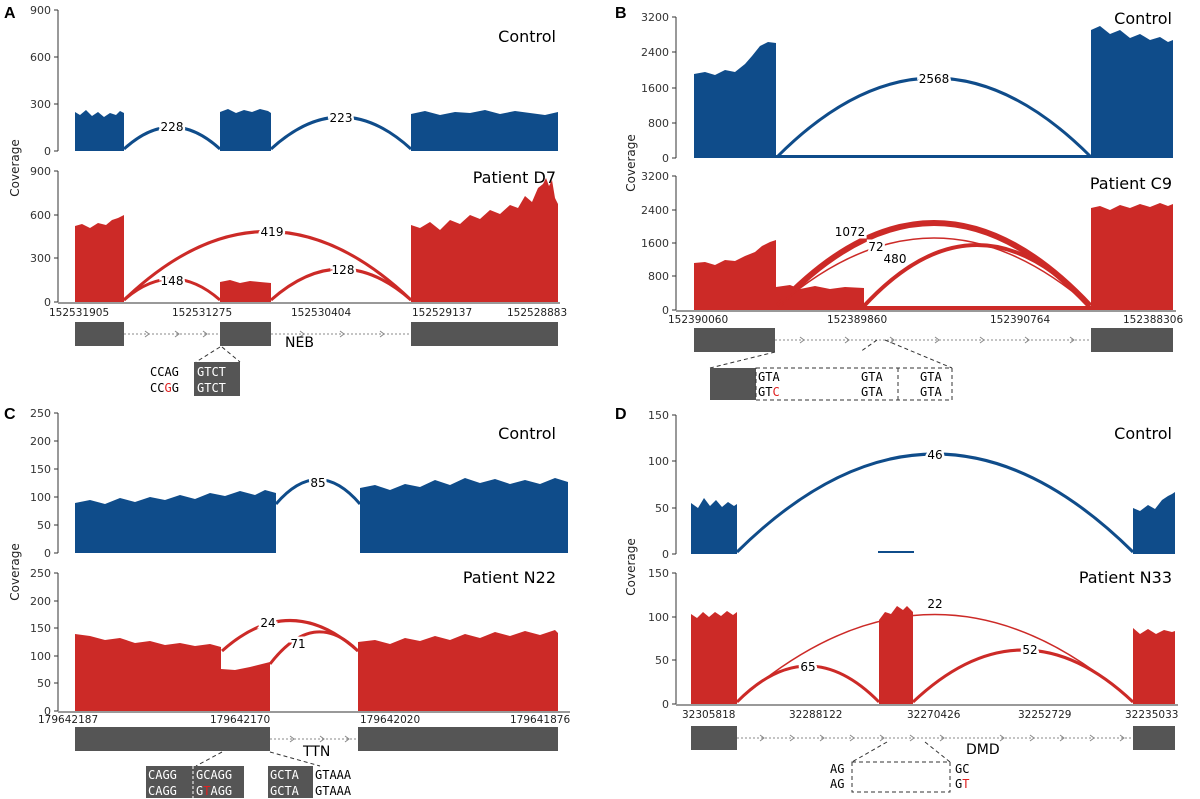 This screenshot has width=1200, height=799. I want to click on genomic-position: 152390764, so click(1020, 320).